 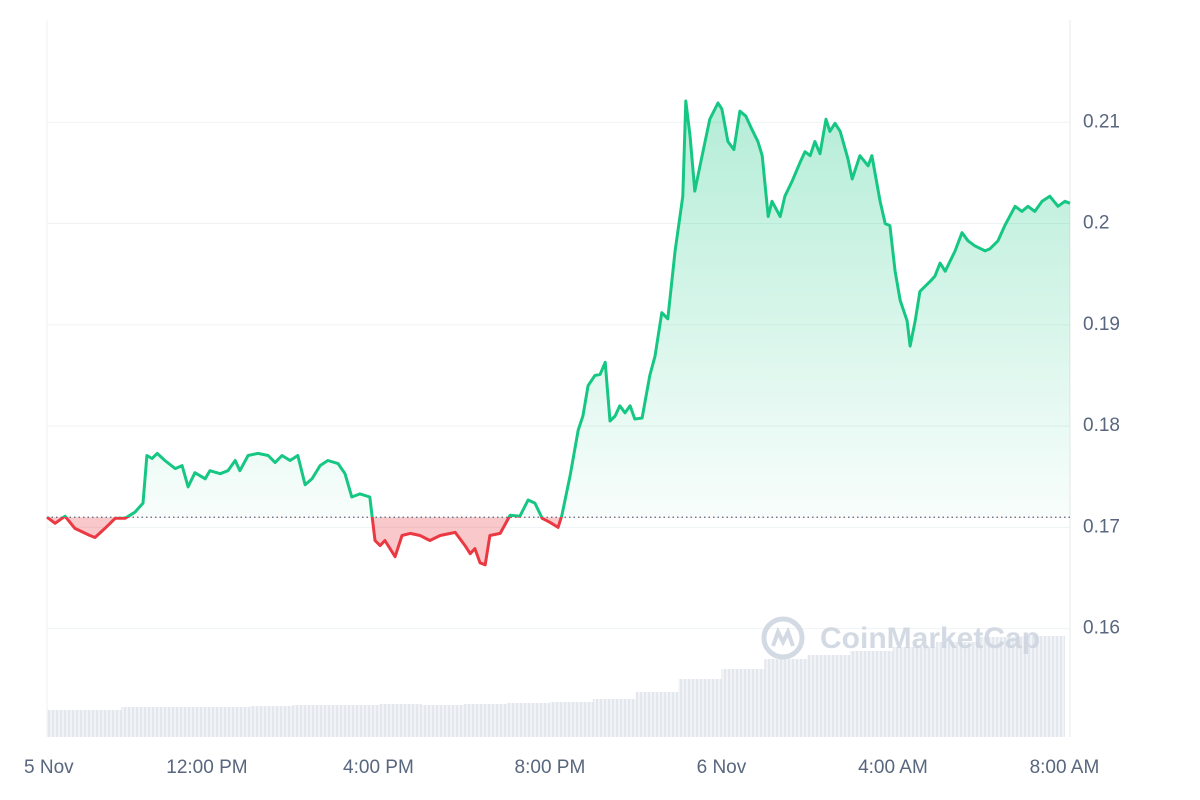 What do you see at coordinates (378, 767) in the screenshot?
I see `x-tick-label: 4:00 PM` at bounding box center [378, 767].